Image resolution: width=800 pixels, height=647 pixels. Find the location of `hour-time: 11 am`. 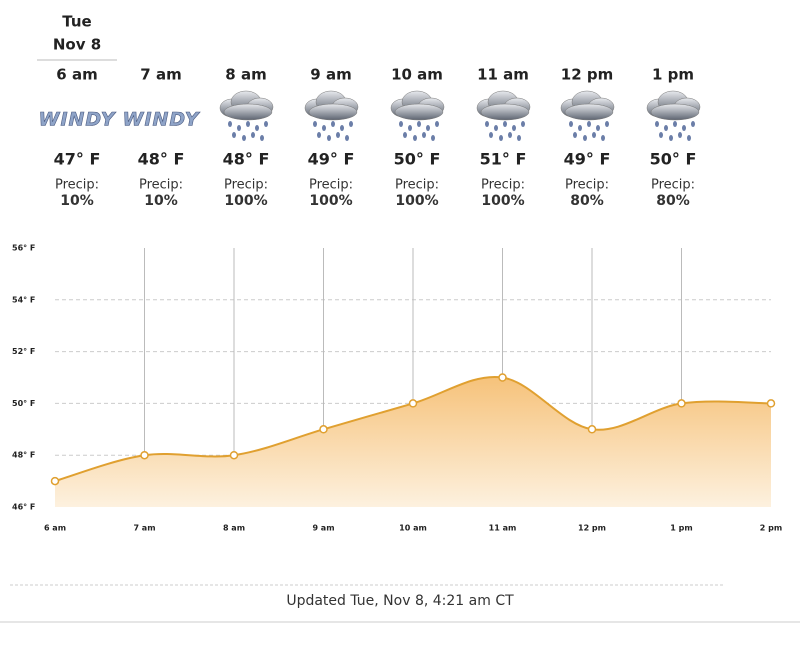

hour-time: 11 am is located at coordinates (503, 75).